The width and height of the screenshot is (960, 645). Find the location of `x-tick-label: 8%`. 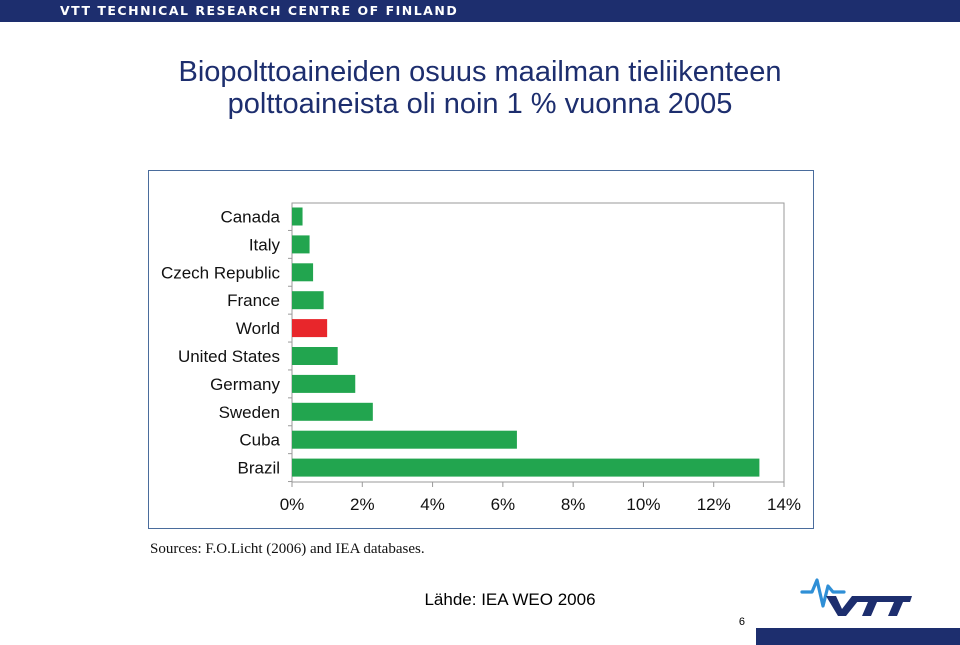

x-tick-label: 8% is located at coordinates (573, 504).